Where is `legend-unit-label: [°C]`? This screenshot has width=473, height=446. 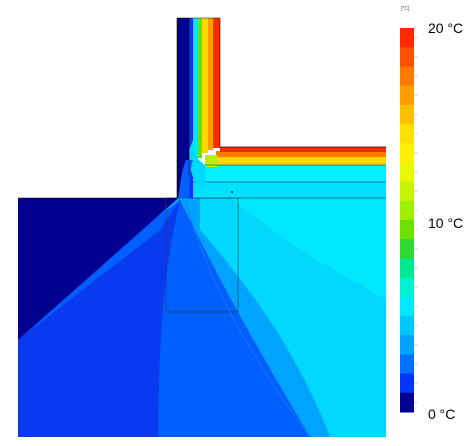 legend-unit-label: [°C] is located at coordinates (405, 9).